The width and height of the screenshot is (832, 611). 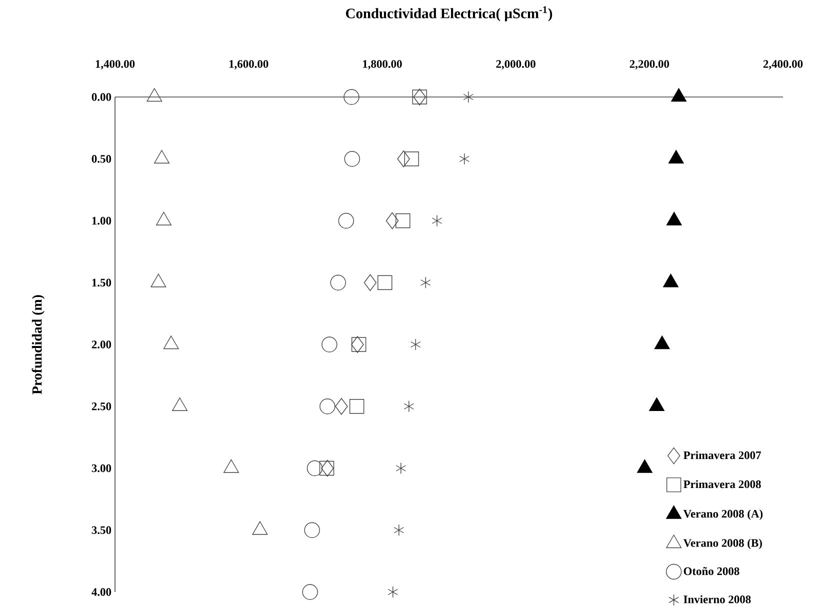 What do you see at coordinates (382, 65) in the screenshot?
I see `x-tick-label: 1,800.00` at bounding box center [382, 65].